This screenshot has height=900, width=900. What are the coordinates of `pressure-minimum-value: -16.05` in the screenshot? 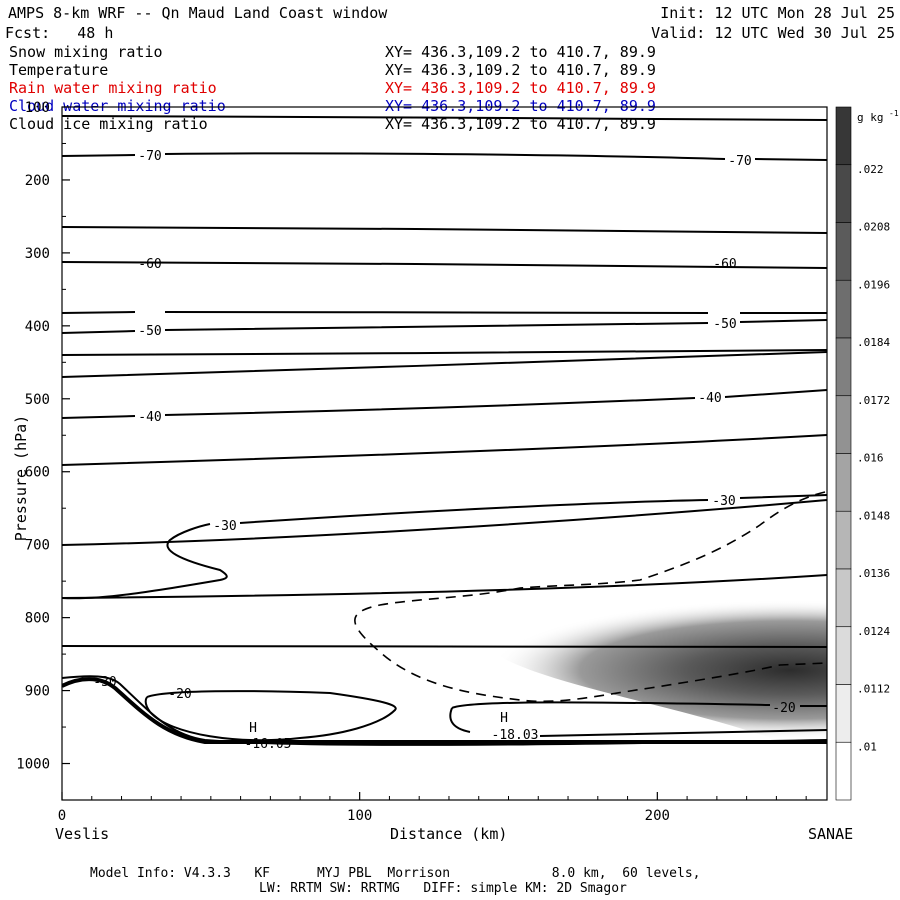 It's located at (268, 744).